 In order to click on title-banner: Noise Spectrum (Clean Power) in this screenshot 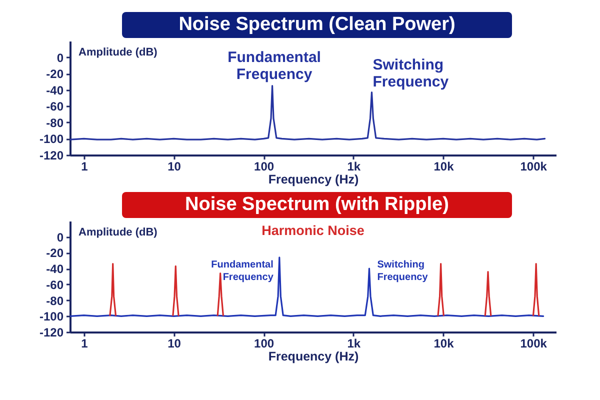, I will do `click(317, 25)`.